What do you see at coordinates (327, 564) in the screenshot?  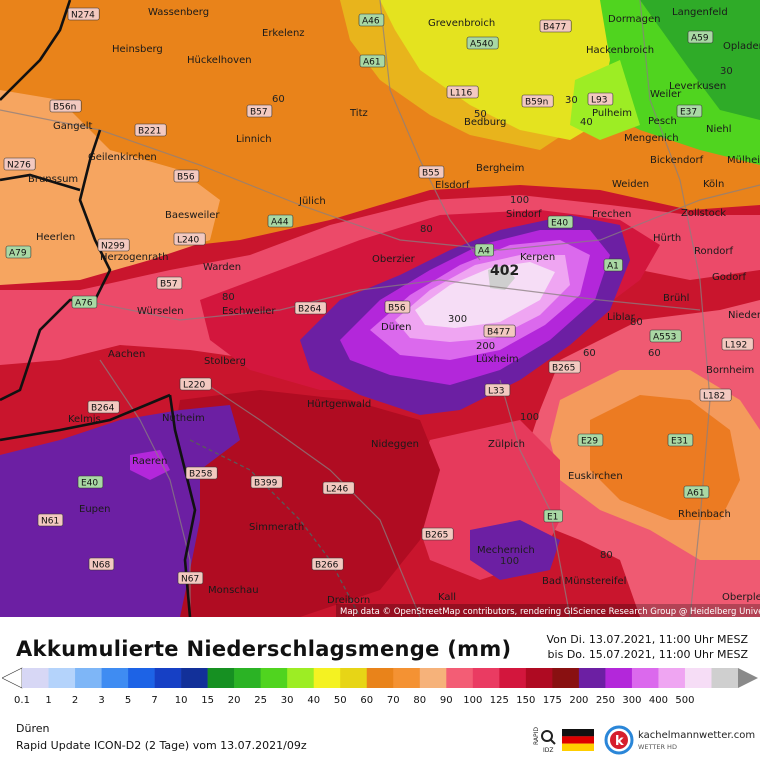 I see `road-shield: B266` at bounding box center [327, 564].